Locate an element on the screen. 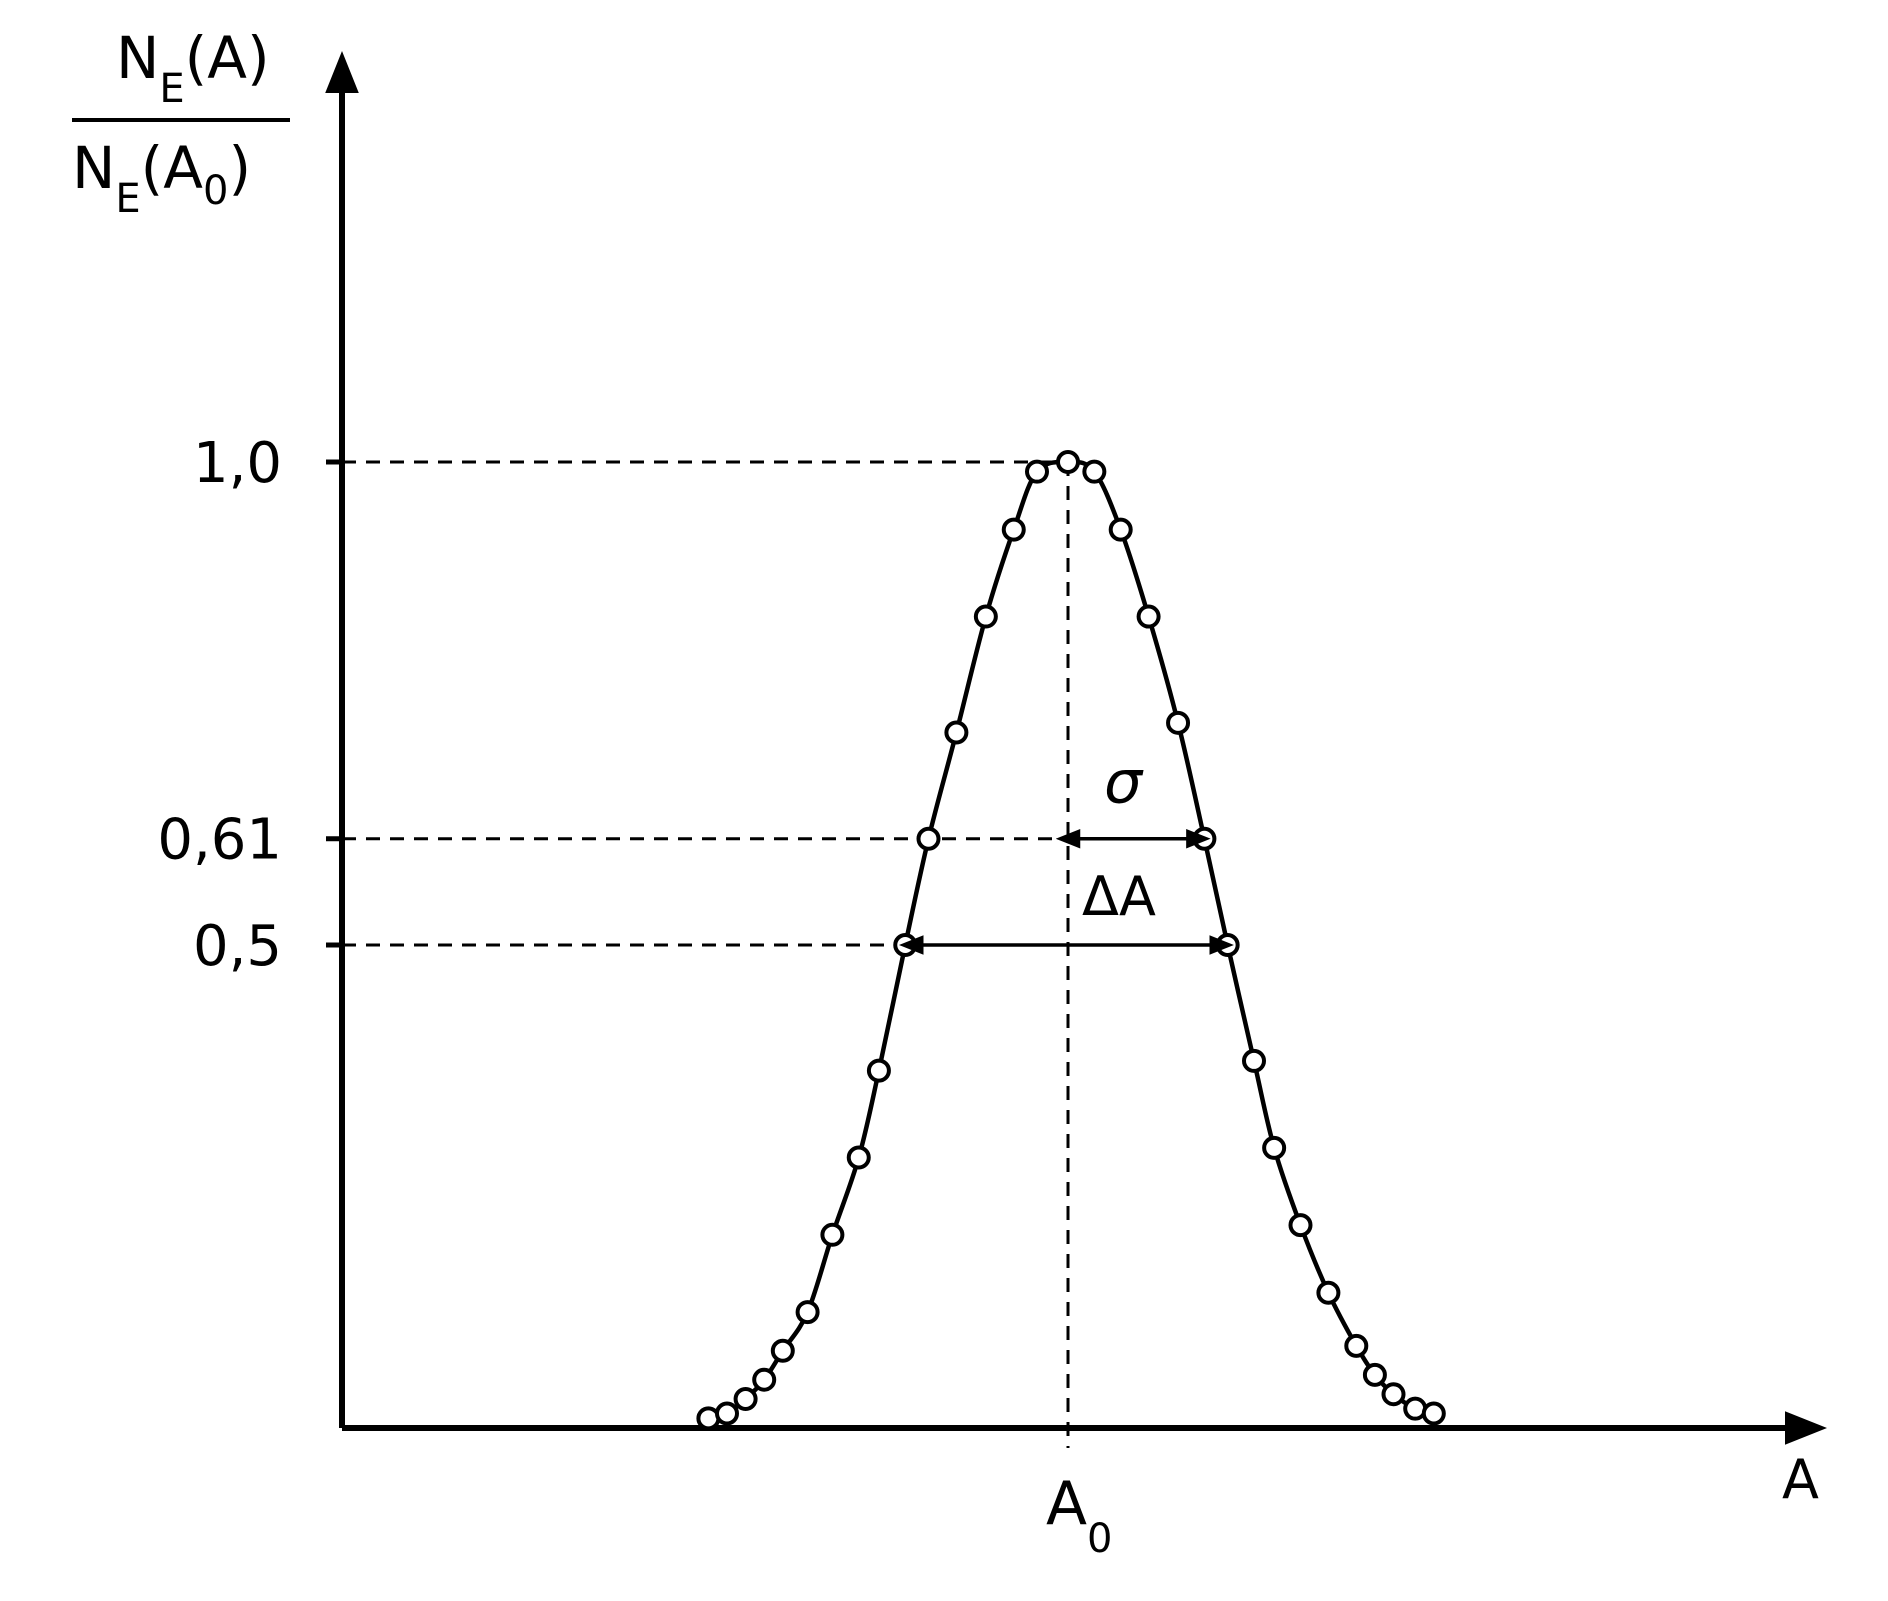 The height and width of the screenshot is (1601, 1888). y-tick-labels: 1,0 0,61 0,5 is located at coordinates (219, 705).